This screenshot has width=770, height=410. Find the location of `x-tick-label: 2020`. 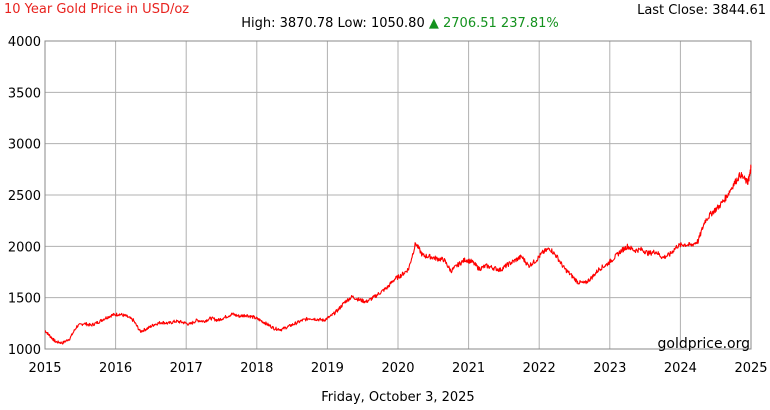

x-tick-label: 2020 is located at coordinates (397, 368).